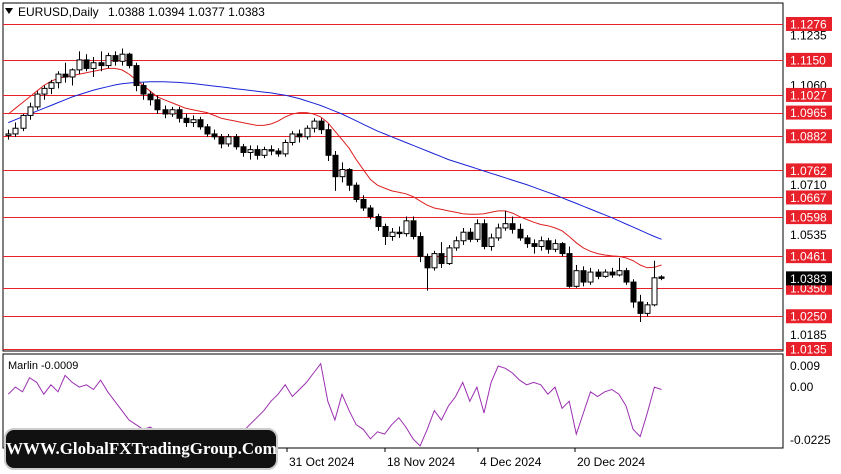 The width and height of the screenshot is (841, 474). What do you see at coordinates (186, 12) in the screenshot?
I see `ohlc-values: 1.0388 1.0394 1.0377 1.0383` at bounding box center [186, 12].